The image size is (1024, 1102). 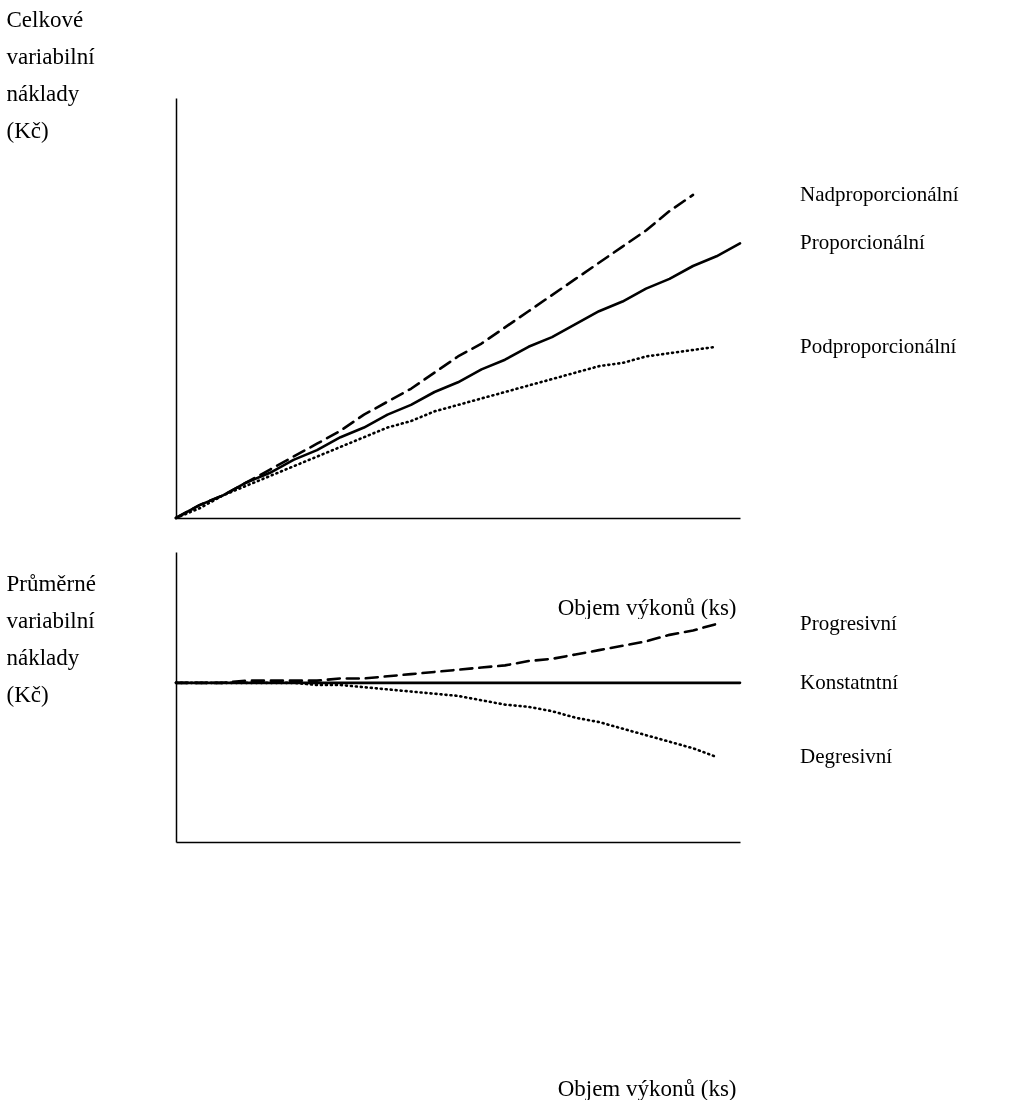 What do you see at coordinates (849, 681) in the screenshot?
I see `text: Konstatntní` at bounding box center [849, 681].